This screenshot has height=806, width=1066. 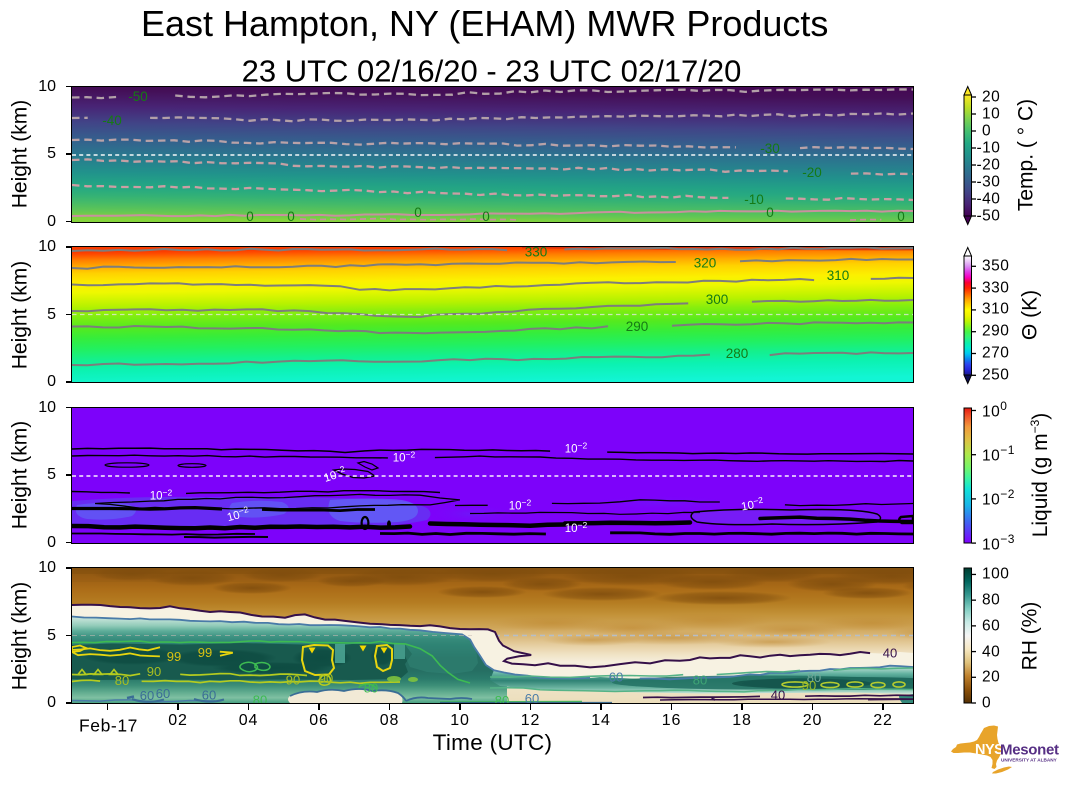 What do you see at coordinates (705, 263) in the screenshot?
I see `svg-text: 320` at bounding box center [705, 263].